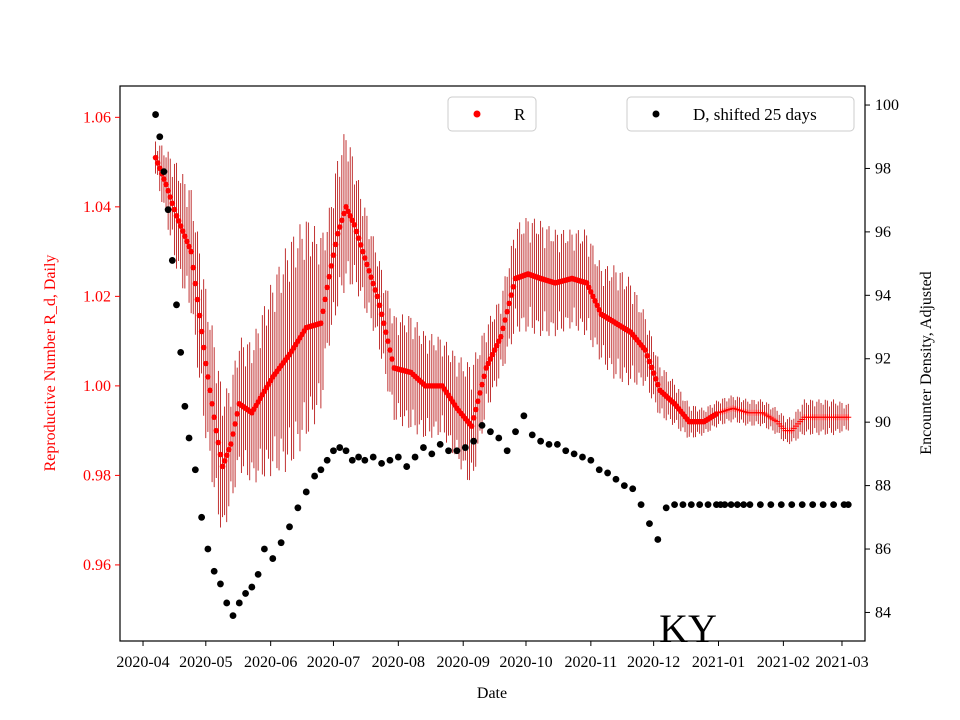 This screenshot has height=720, width=960. I want to click on legend-d: D, shifted 25 days, so click(740, 114).